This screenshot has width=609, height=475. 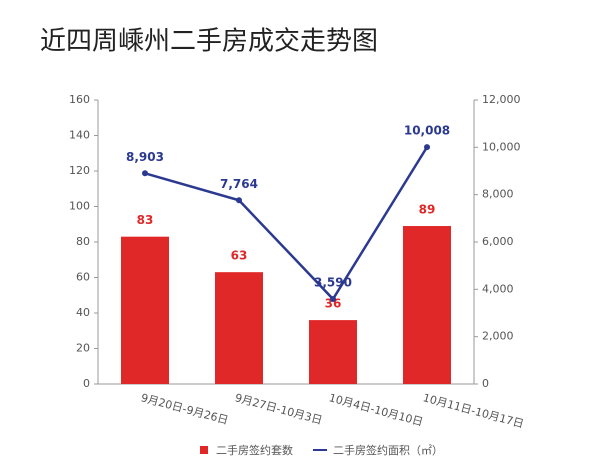 I want to click on chart-title: 近四周嵊州二手房成交走势图, so click(x=209, y=42).